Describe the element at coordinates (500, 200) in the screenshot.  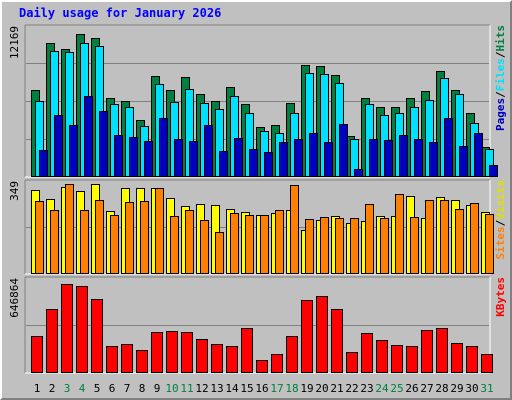
I see `legend-visits: Visits` at that location.